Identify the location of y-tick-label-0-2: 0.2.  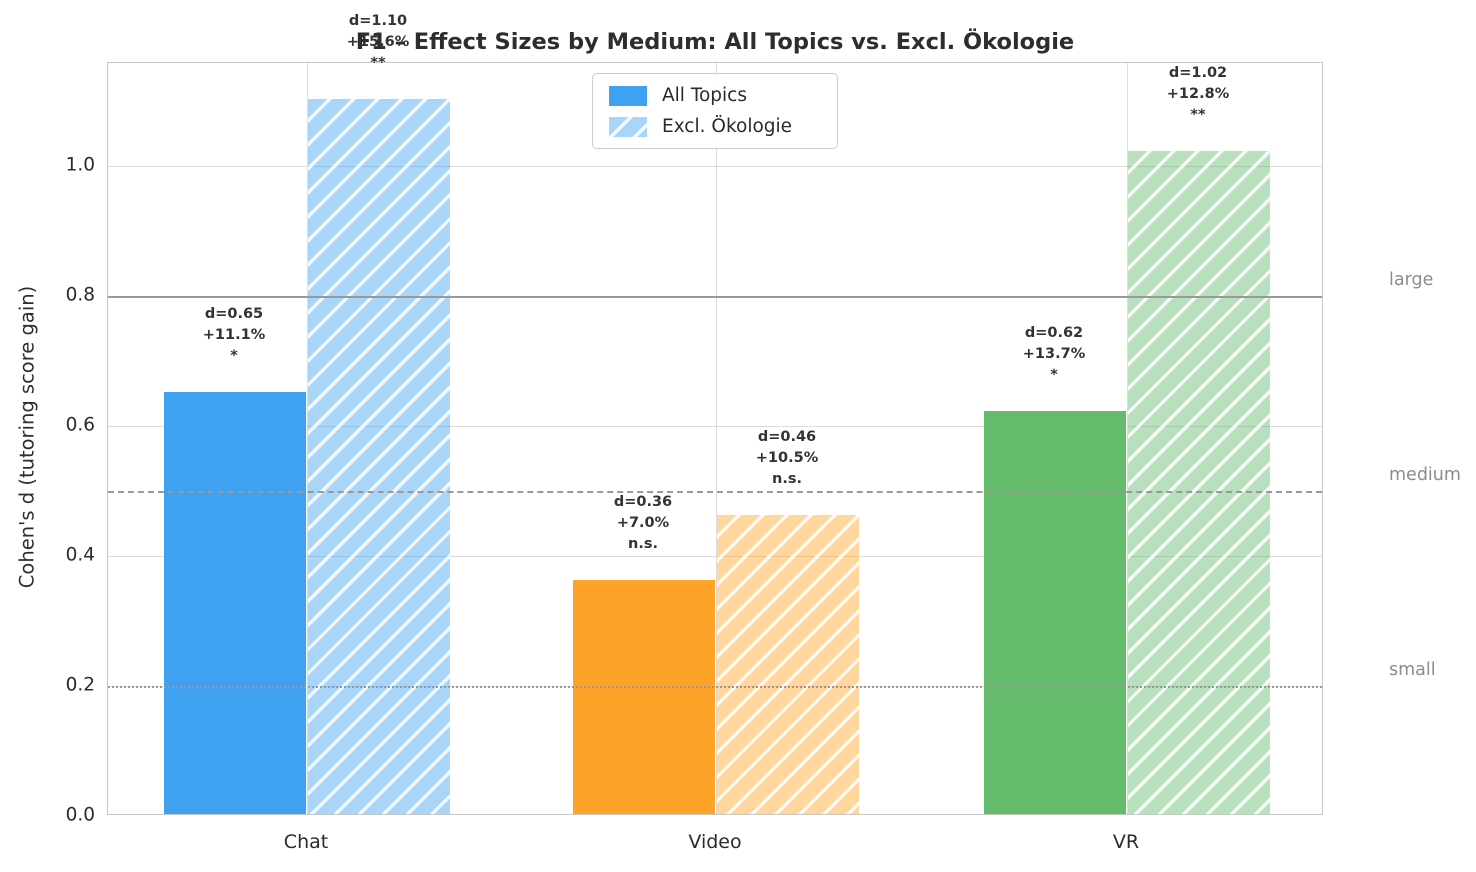
(80, 685).